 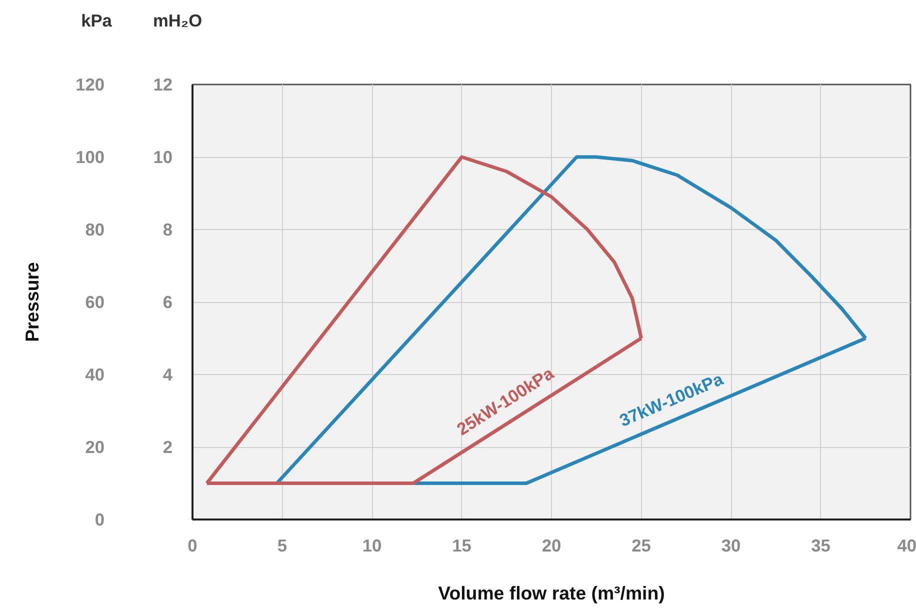 What do you see at coordinates (96, 20) in the screenshot?
I see `text: kPa` at bounding box center [96, 20].